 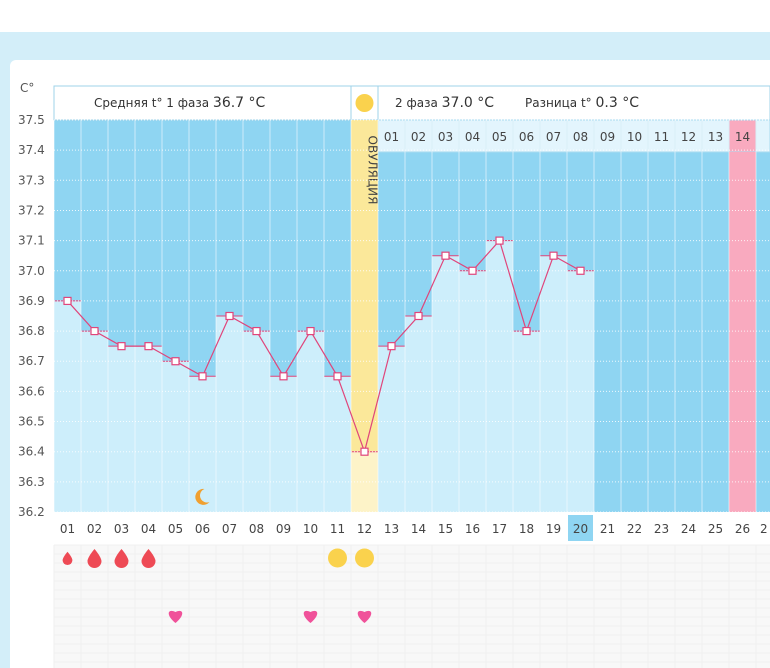 I want to click on x-day-label: 26, so click(x=742, y=529).